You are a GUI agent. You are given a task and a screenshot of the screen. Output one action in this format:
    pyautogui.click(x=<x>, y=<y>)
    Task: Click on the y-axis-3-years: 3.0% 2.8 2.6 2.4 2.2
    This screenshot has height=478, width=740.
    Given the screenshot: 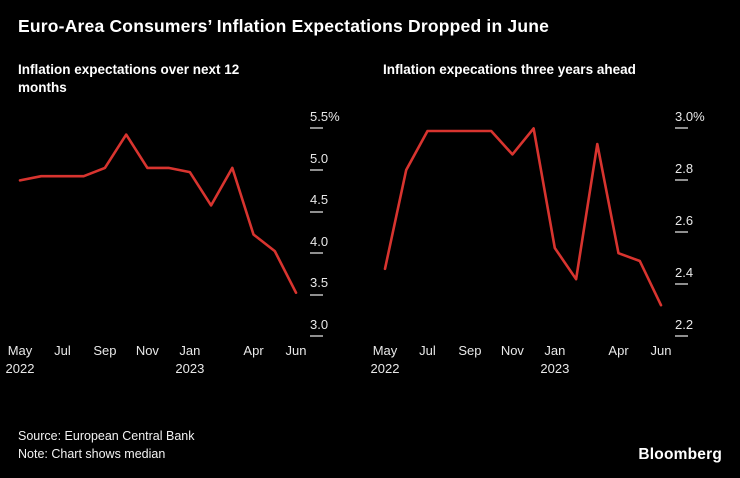 What is the action you would take?
    pyautogui.click(x=698, y=223)
    